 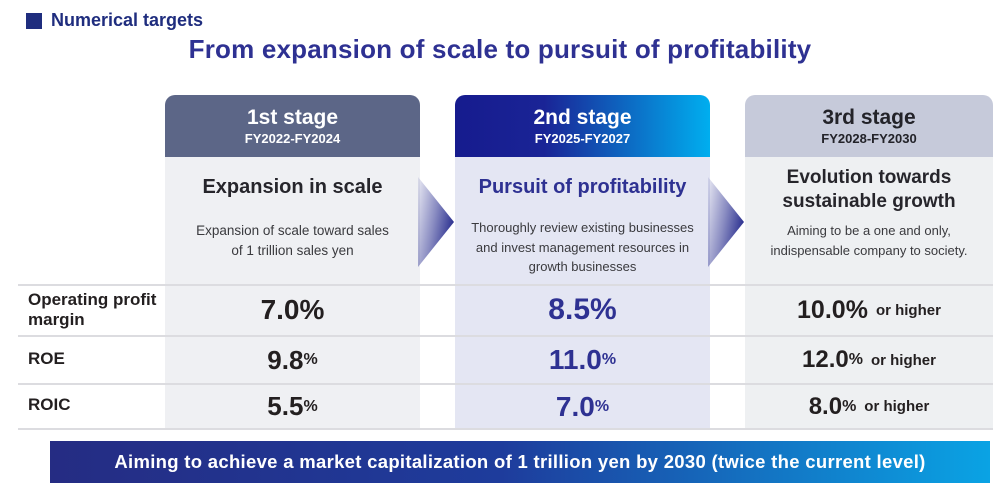 What do you see at coordinates (869, 189) in the screenshot?
I see `stage3-heading: Evolution towards sustainable growth` at bounding box center [869, 189].